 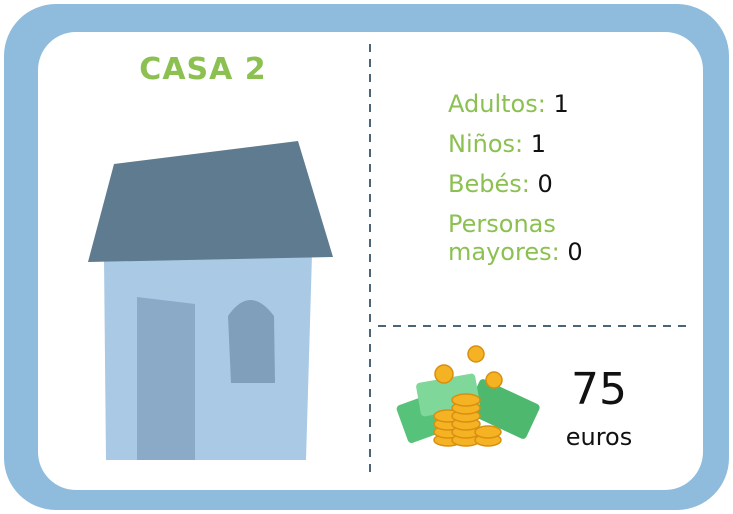 I want to click on member-row: Niños: 1, so click(x=535, y=144).